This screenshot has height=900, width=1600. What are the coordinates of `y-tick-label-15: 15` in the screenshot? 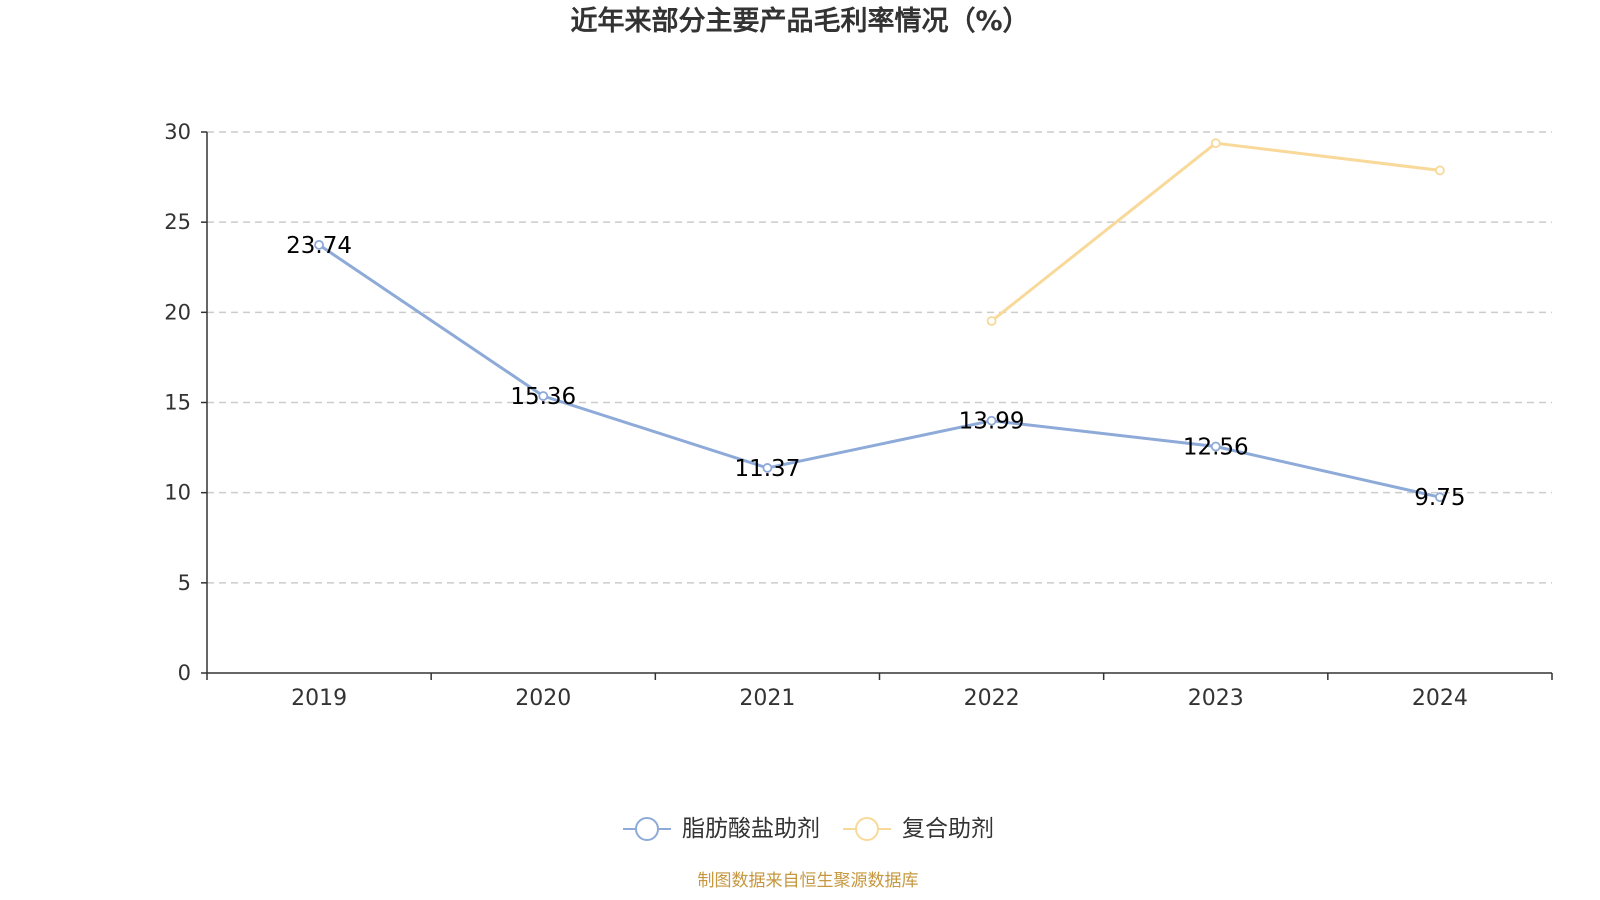 It's located at (177, 403).